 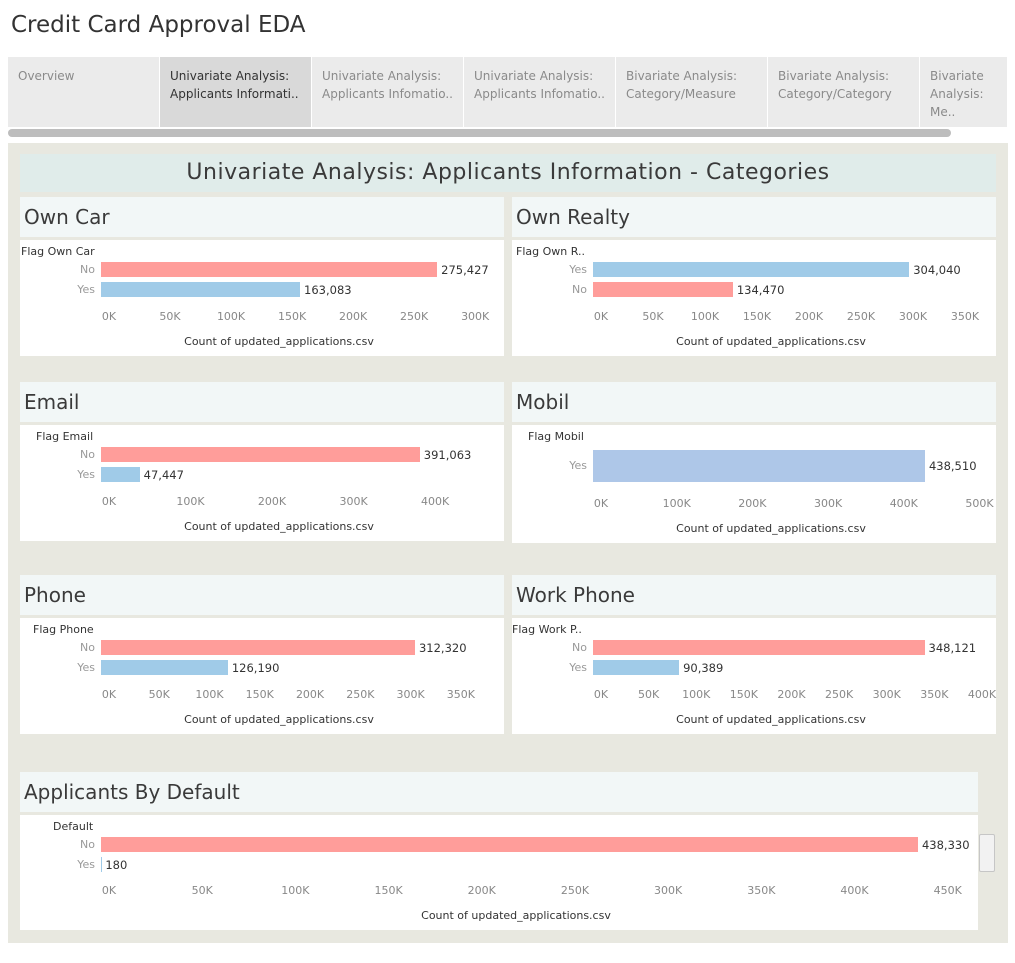 What do you see at coordinates (447, 454) in the screenshot?
I see `data-label: 391,063` at bounding box center [447, 454].